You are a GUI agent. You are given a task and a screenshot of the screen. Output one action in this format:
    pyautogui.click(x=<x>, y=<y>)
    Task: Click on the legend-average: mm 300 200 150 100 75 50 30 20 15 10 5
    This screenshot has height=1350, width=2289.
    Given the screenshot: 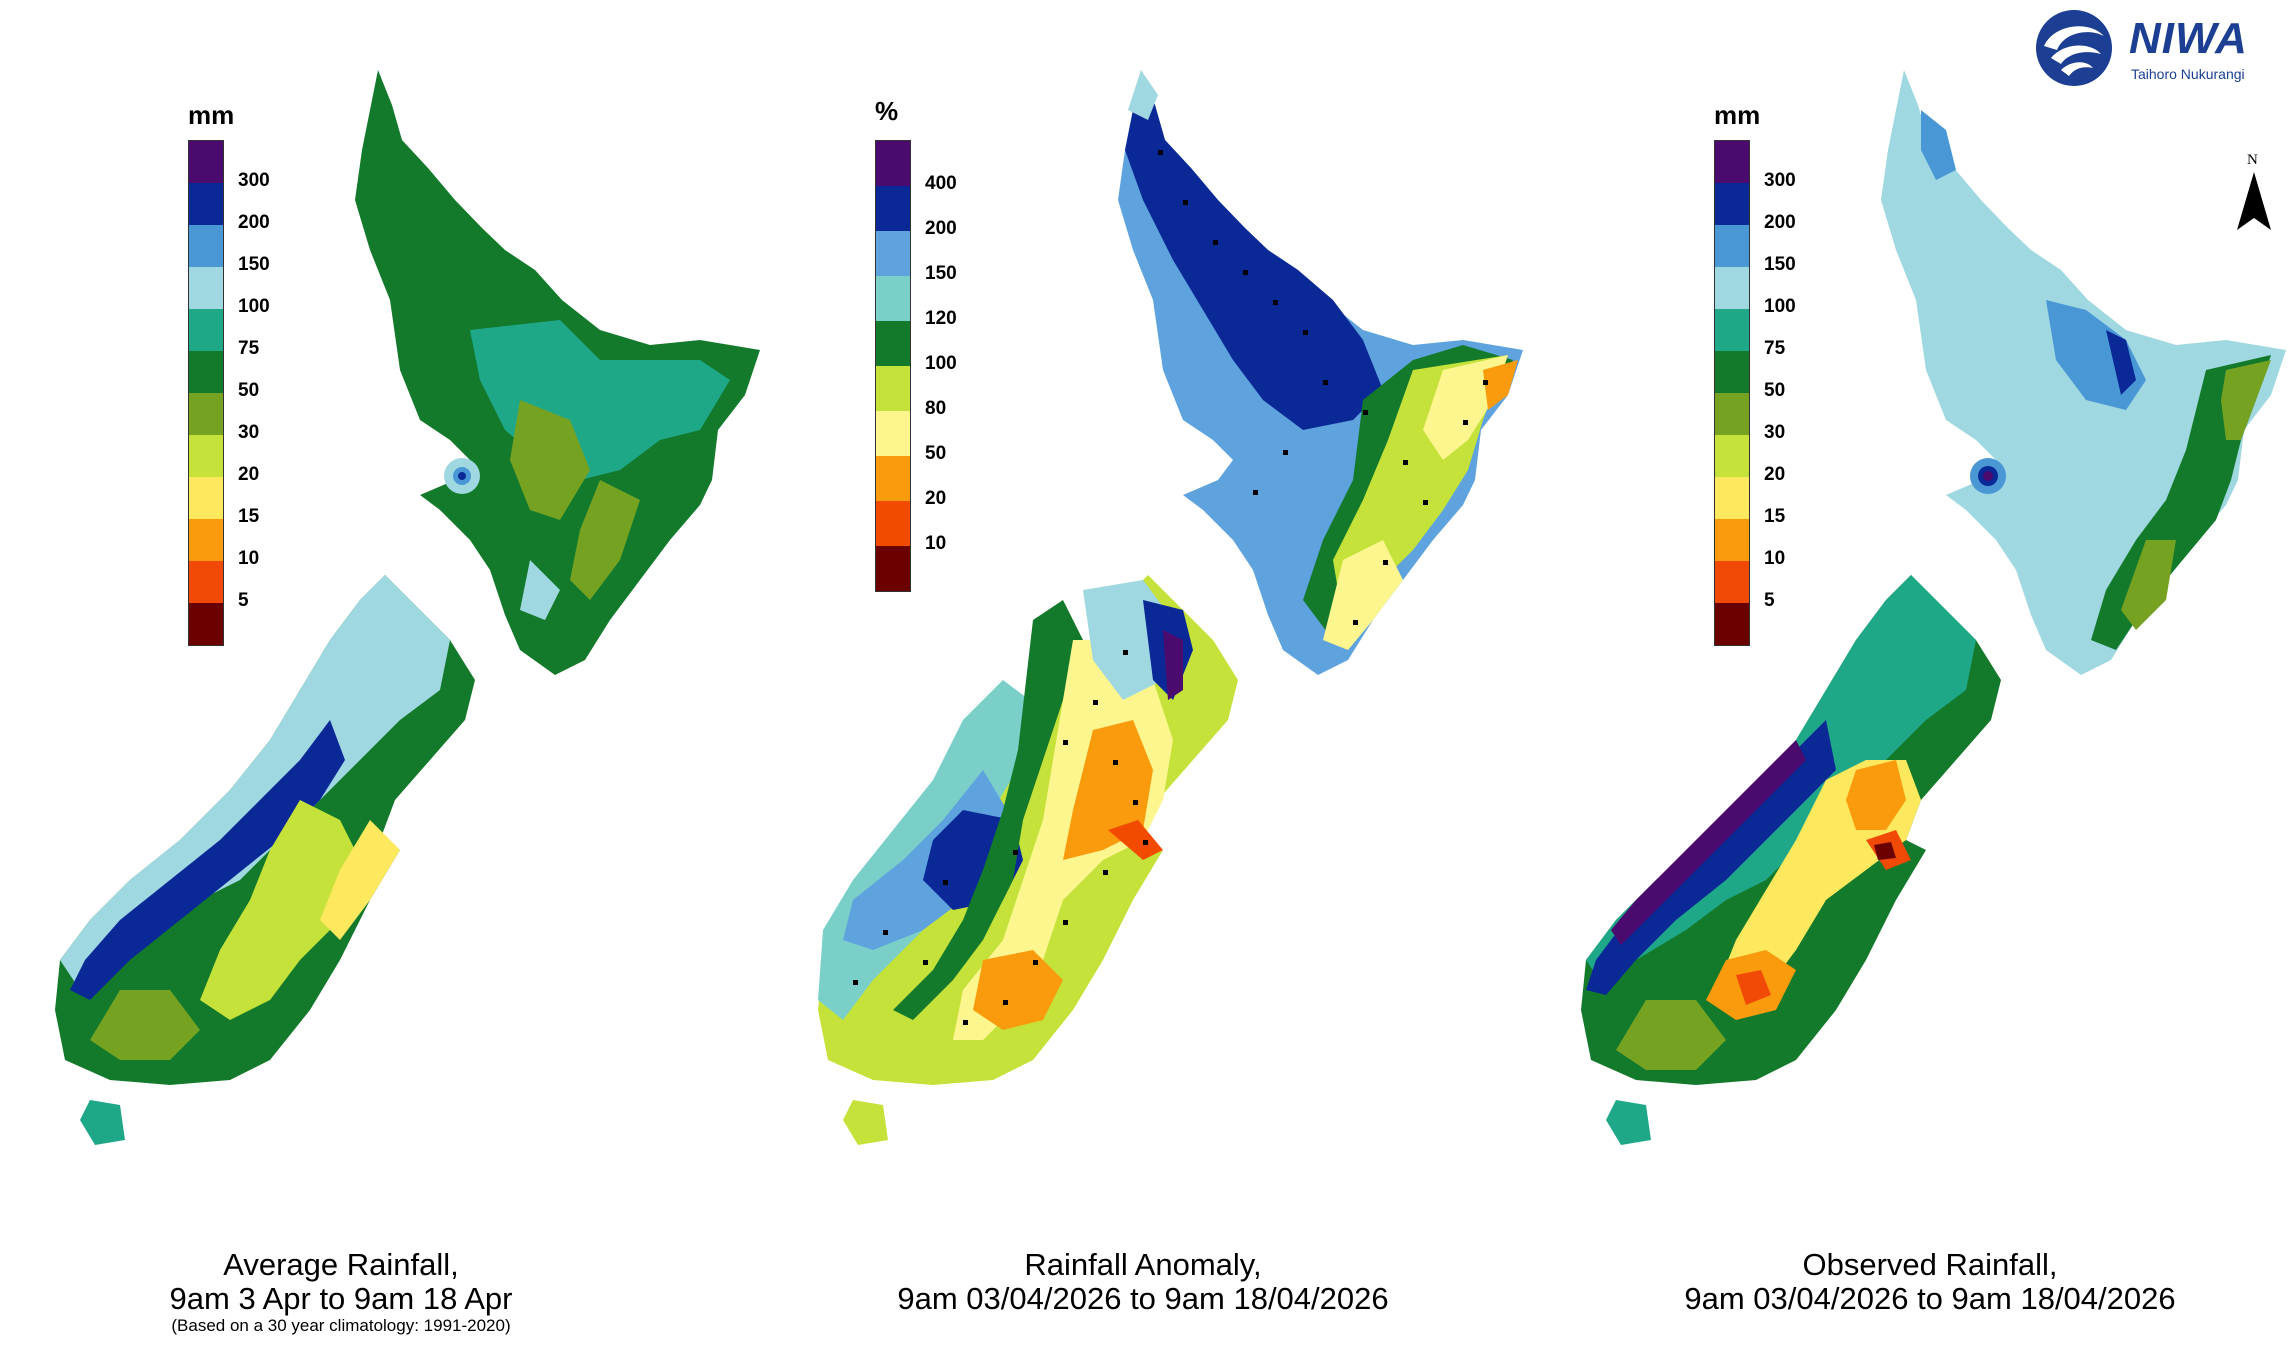 What is the action you would take?
    pyautogui.click(x=248, y=380)
    